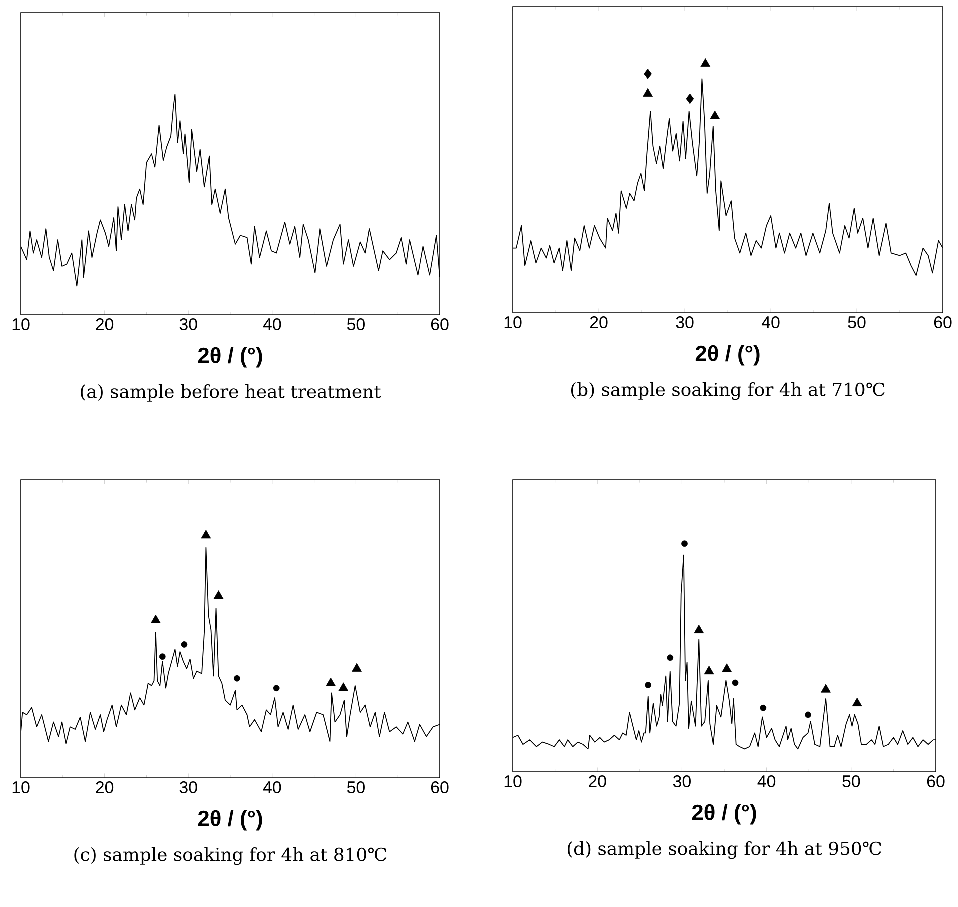 The height and width of the screenshot is (907, 958). Describe the element at coordinates (725, 851) in the screenshot. I see `text: (d) sample soaking for 4h at 950℃` at that location.